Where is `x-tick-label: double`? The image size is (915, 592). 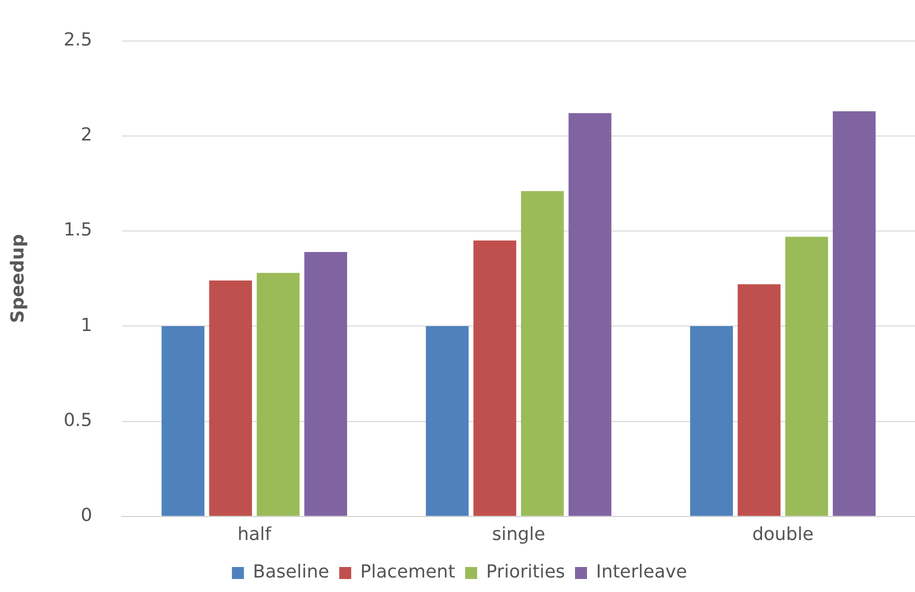 x-tick-label: double is located at coordinates (783, 534).